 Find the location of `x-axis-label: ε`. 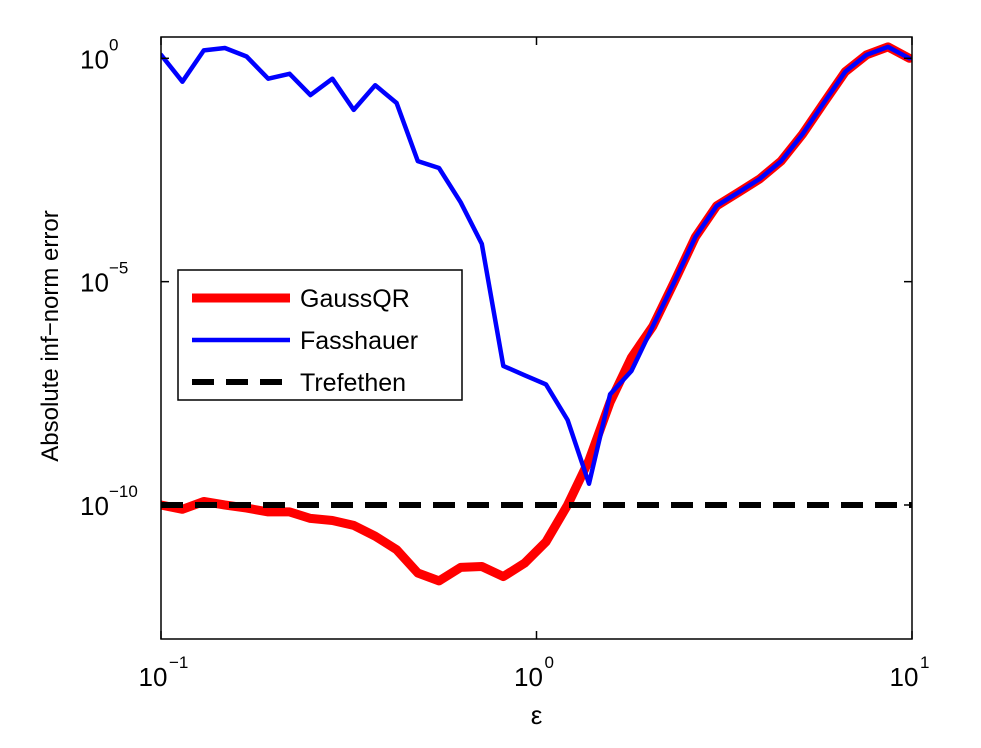

x-axis-label: ε is located at coordinates (537, 715).